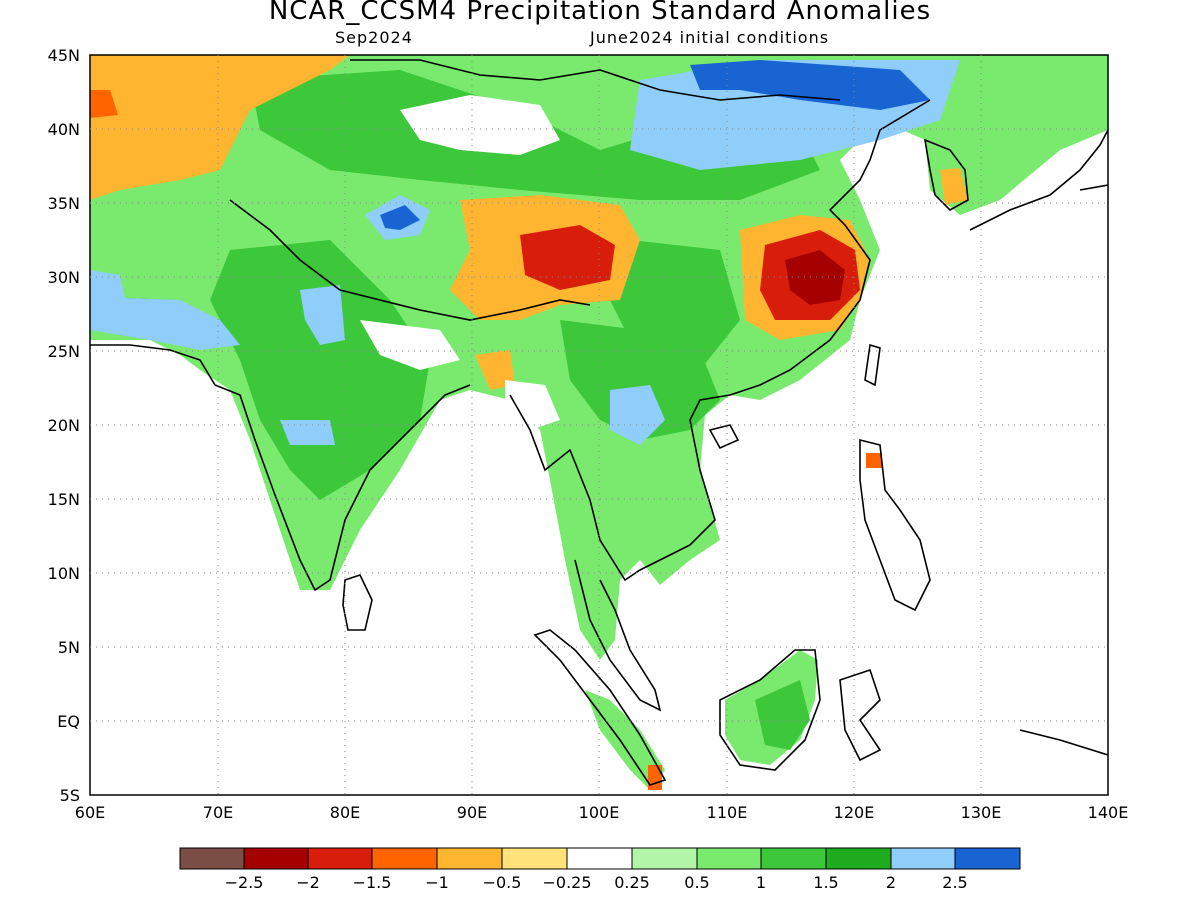 Image resolution: width=1200 pixels, height=900 pixels. What do you see at coordinates (724, 437) in the screenshot?
I see `coastline-hainan` at bounding box center [724, 437].